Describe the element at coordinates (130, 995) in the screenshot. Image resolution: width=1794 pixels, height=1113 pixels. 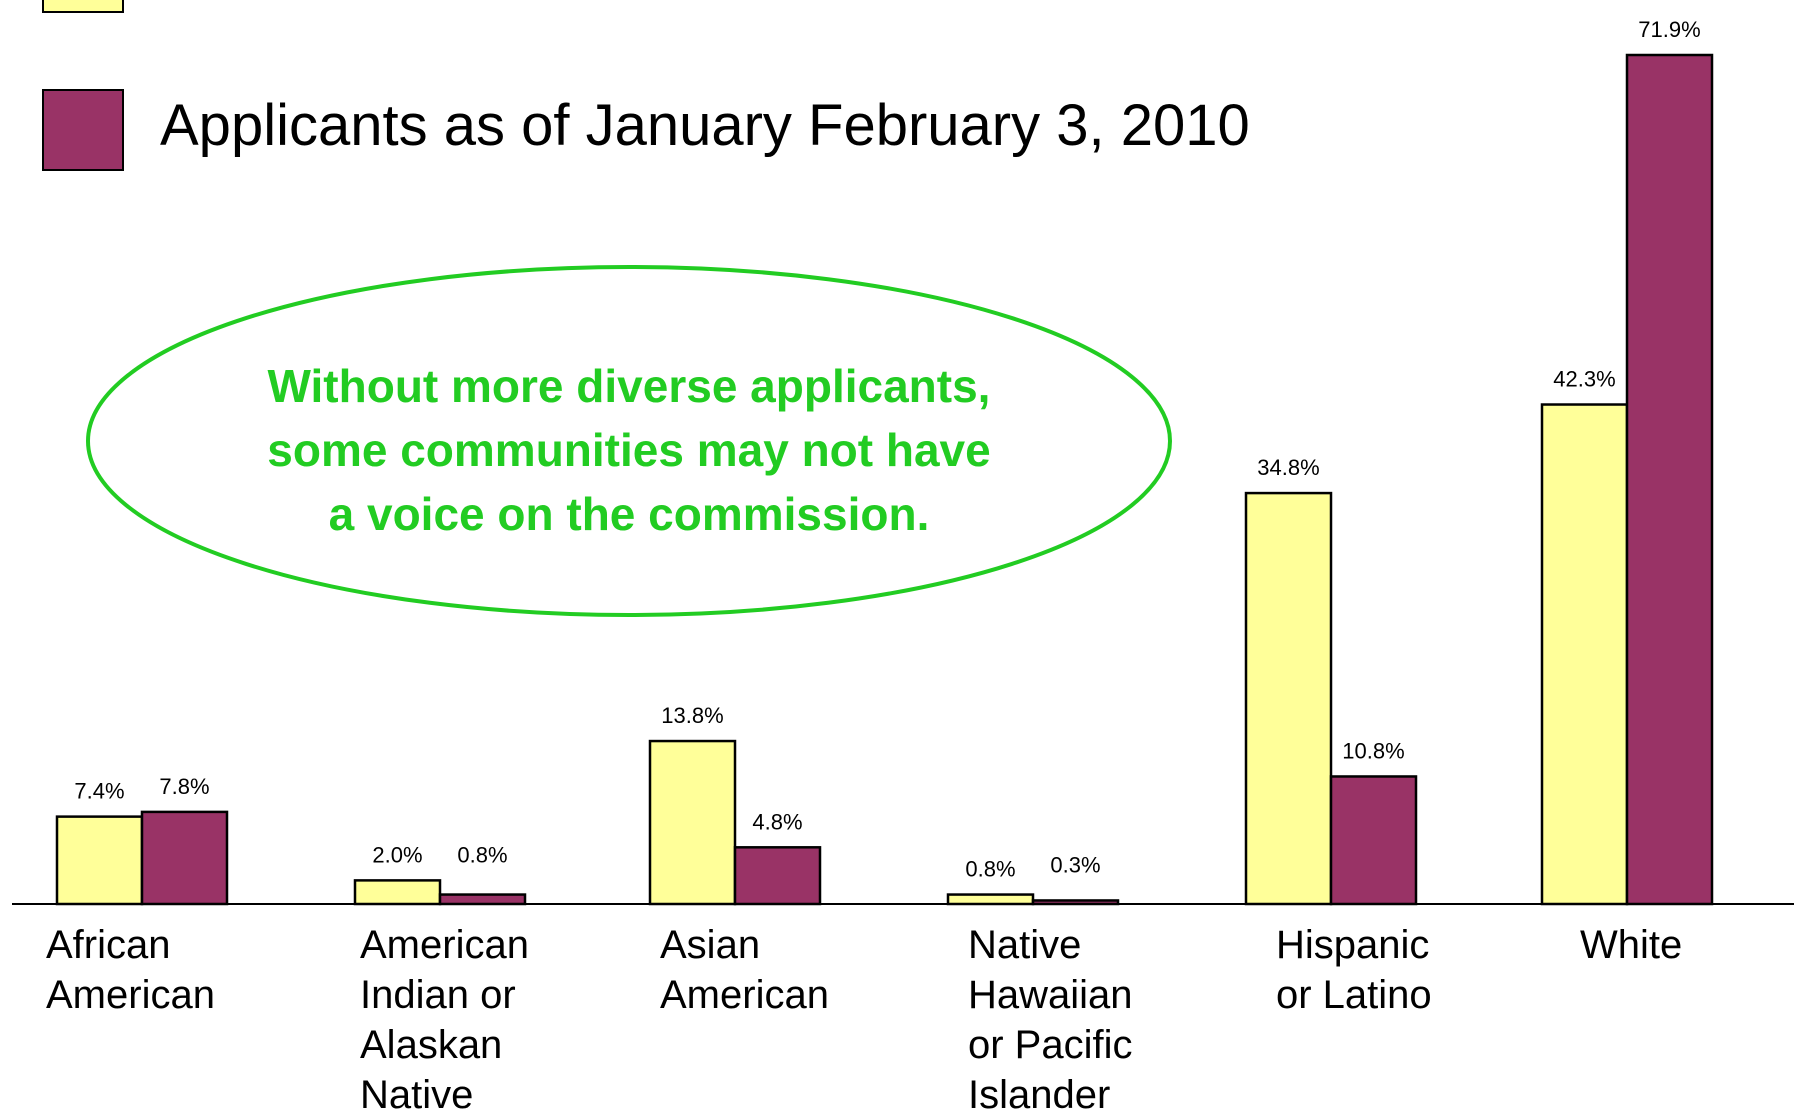
I see `category-label-1-line-2: American` at that location.